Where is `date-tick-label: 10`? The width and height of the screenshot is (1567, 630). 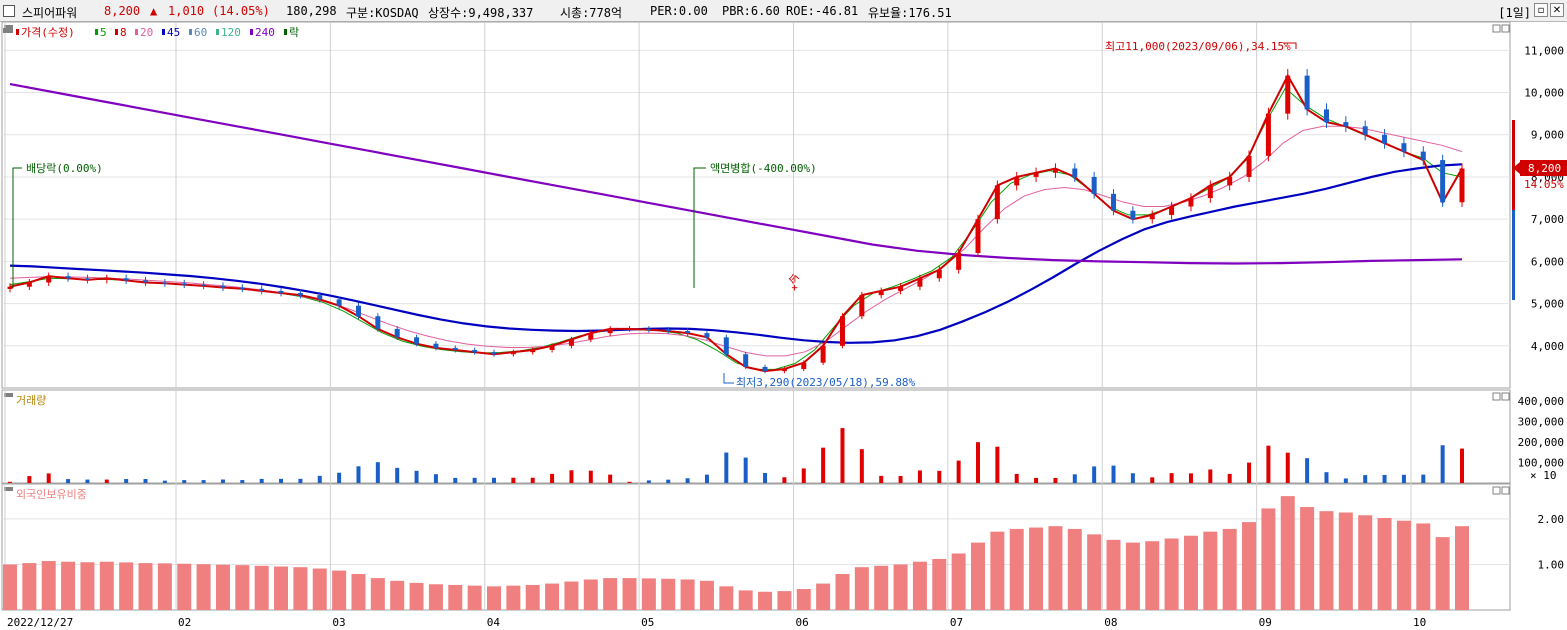
date-tick-label: 10 is located at coordinates (1419, 622).